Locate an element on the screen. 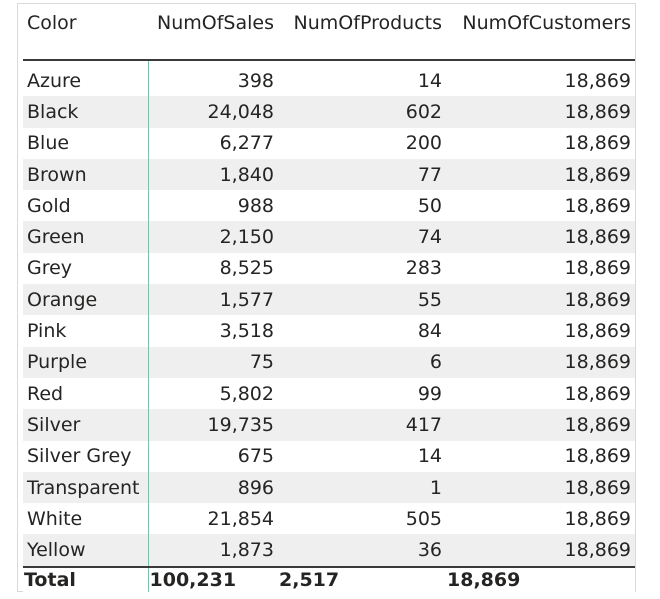 The image size is (660, 599). table-row: Orange 1,577 55 18,869 is located at coordinates (329, 300).